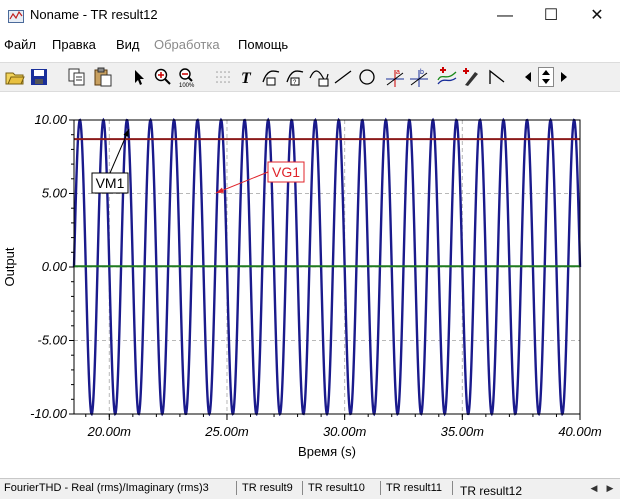  I want to click on x-tick-label: 35.00m, so click(463, 431).